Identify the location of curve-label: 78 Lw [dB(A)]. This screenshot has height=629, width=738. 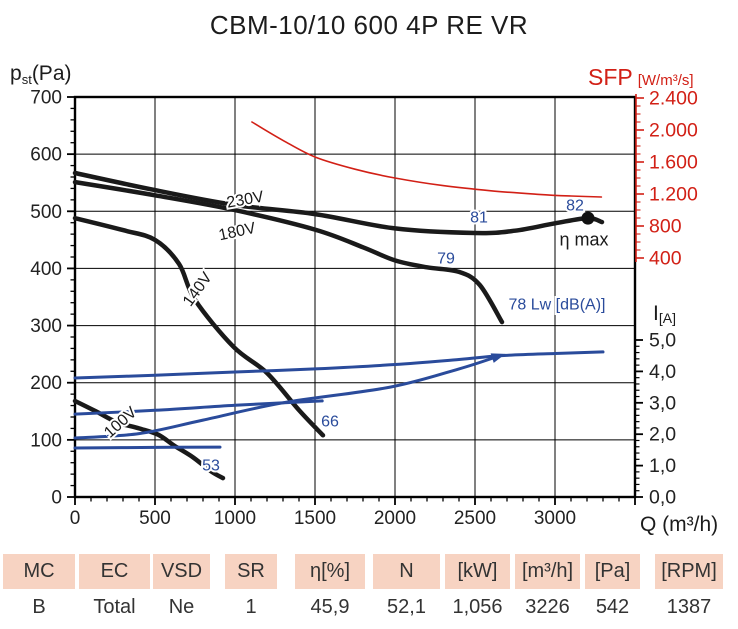
(557, 305).